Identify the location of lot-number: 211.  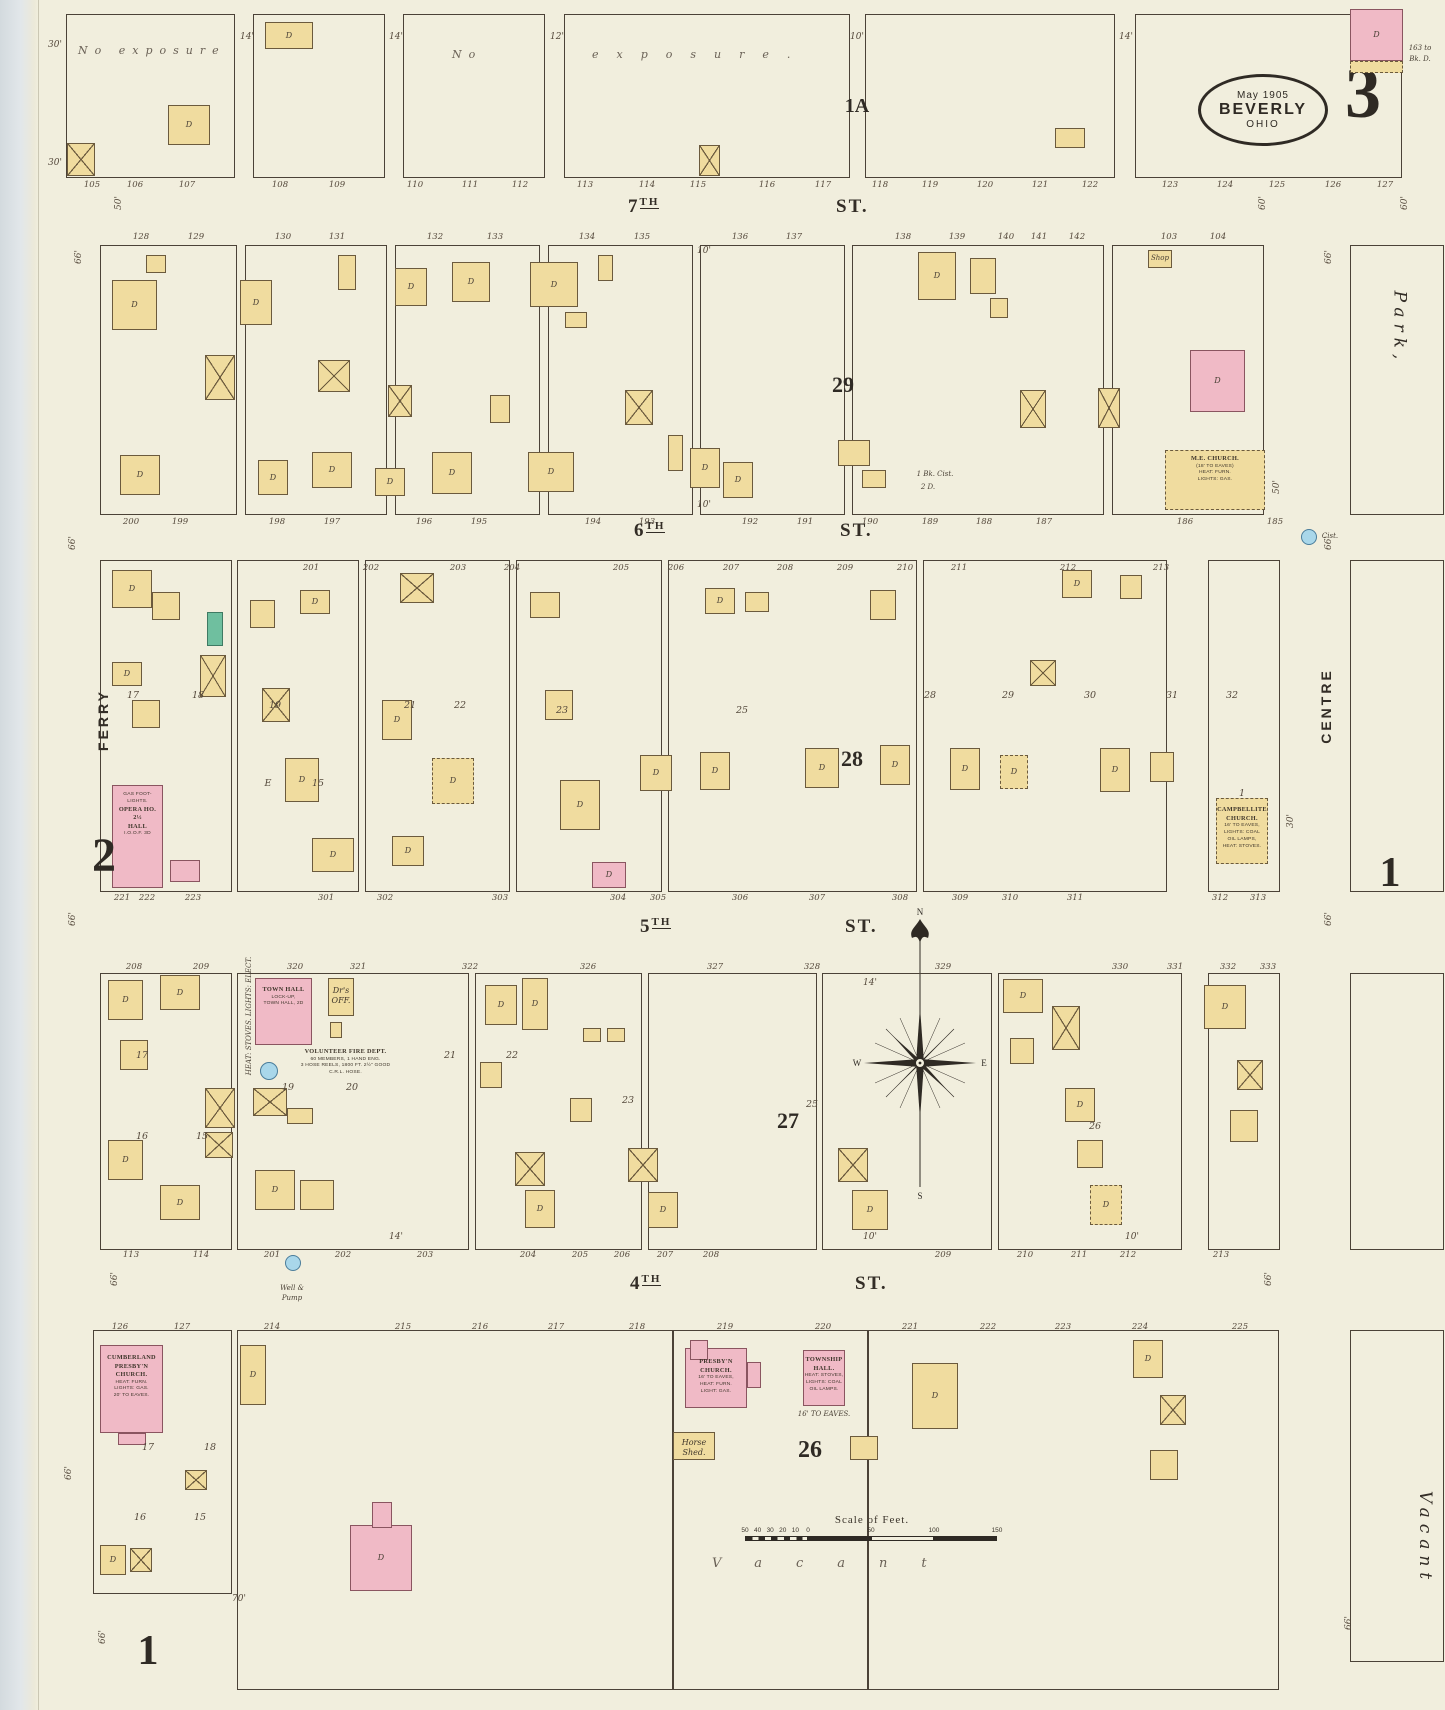
(959, 568).